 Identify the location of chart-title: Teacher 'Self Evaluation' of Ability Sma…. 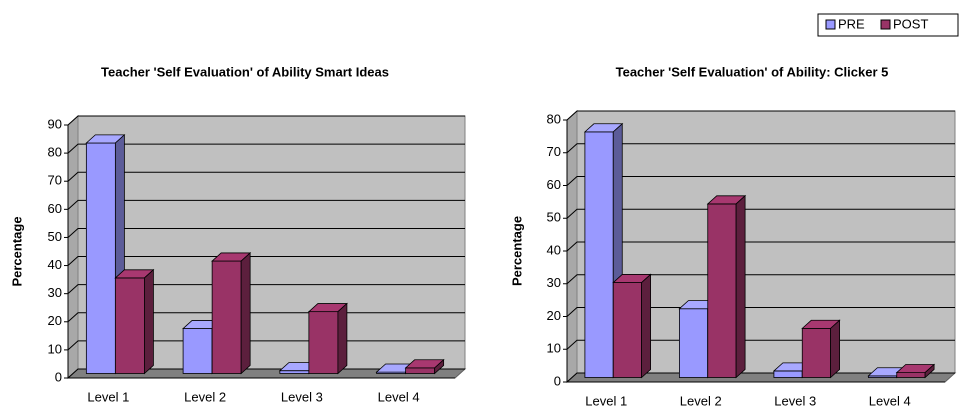
(245, 71).